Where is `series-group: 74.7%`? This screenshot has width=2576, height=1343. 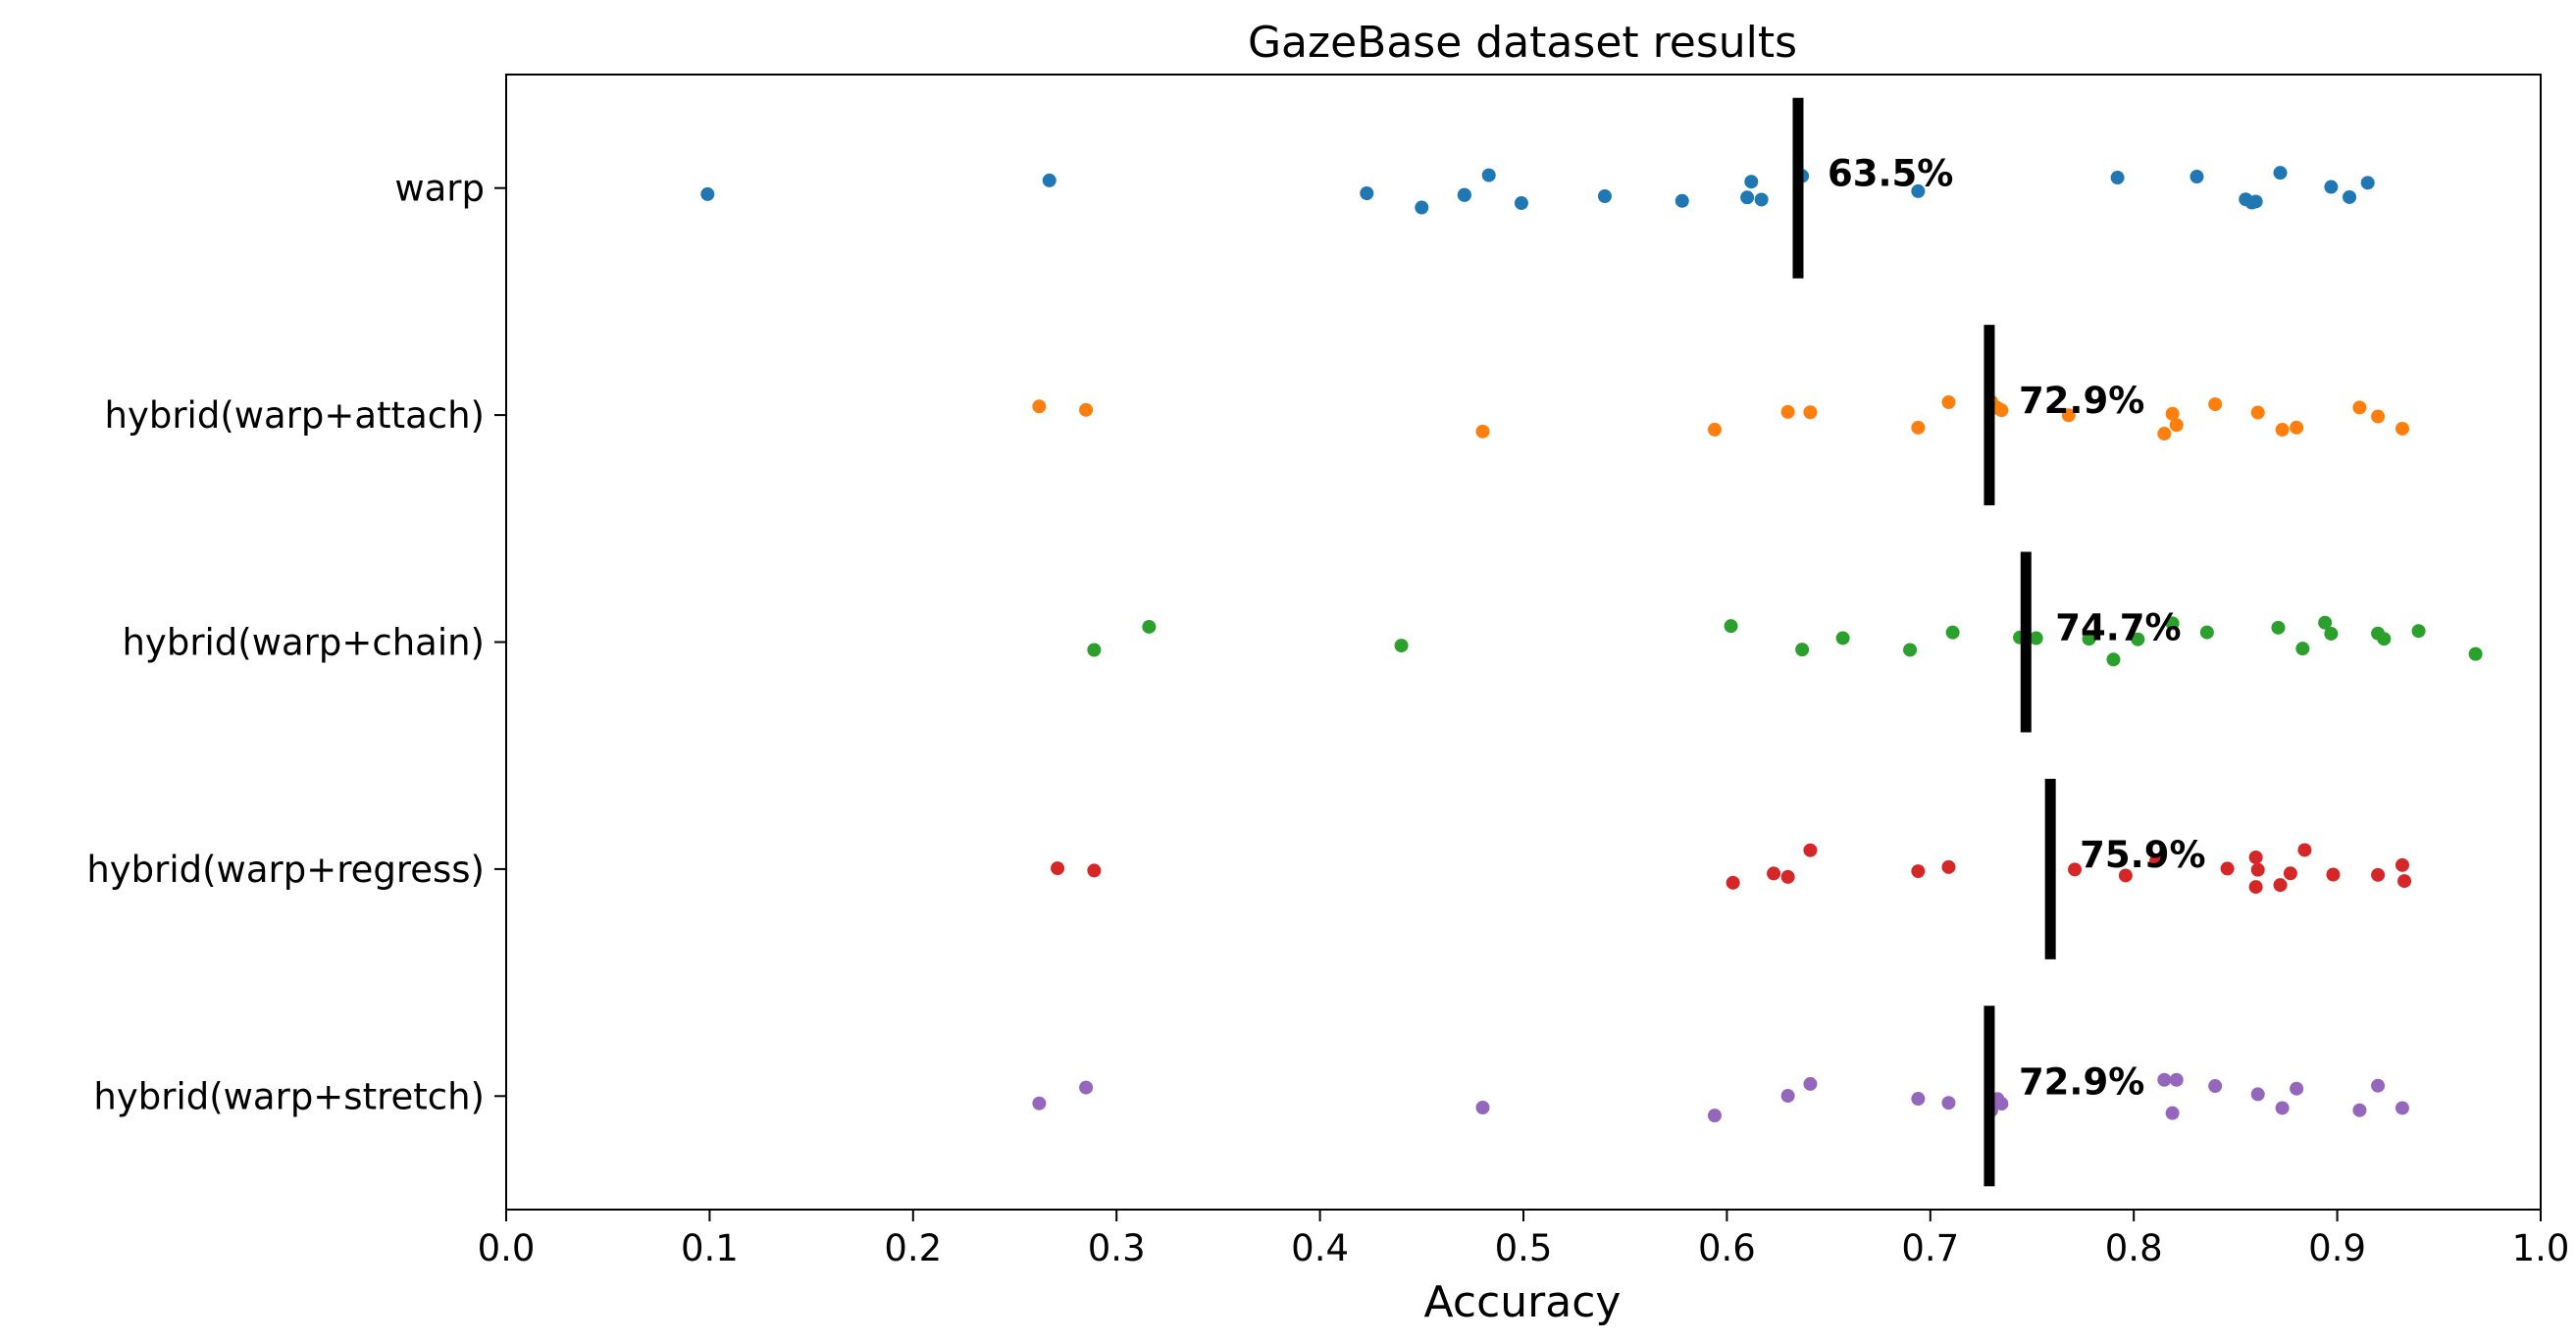
series-group: 74.7% is located at coordinates (1785, 642).